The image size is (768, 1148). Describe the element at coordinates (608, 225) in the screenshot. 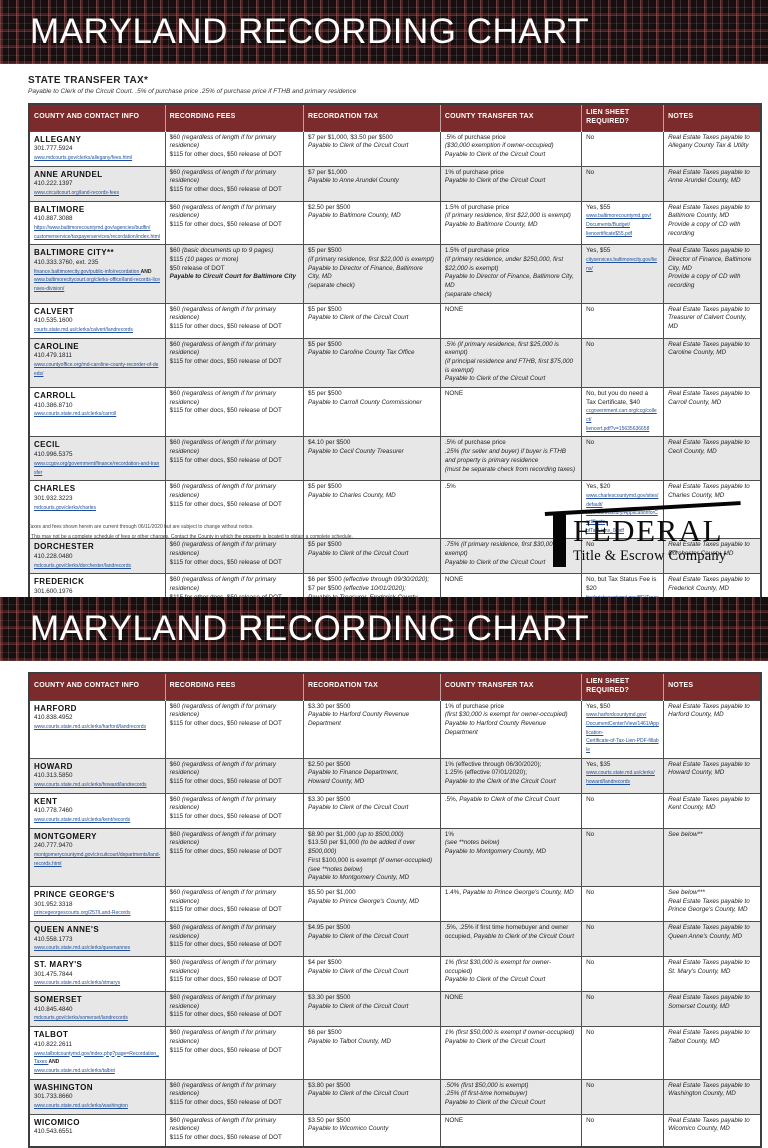

I see `hyperlink: Documents/Budget/` at that location.